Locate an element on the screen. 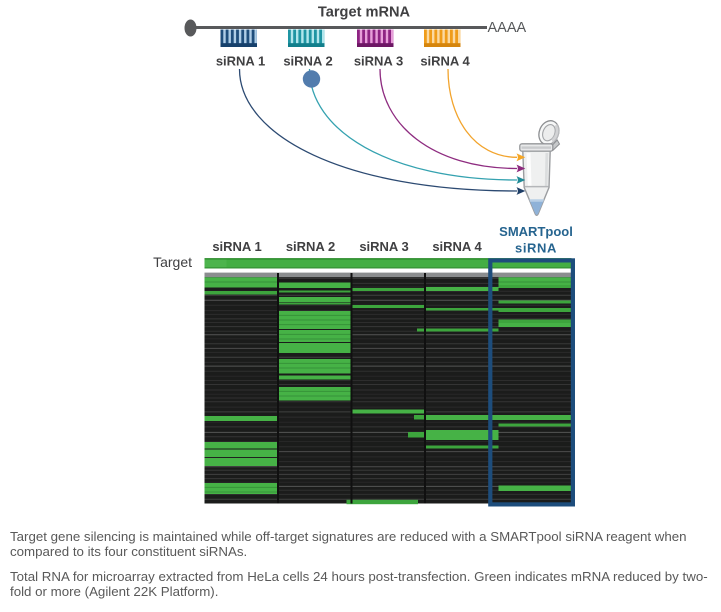  svg-text: Target mRNA is located at coordinates (364, 13).